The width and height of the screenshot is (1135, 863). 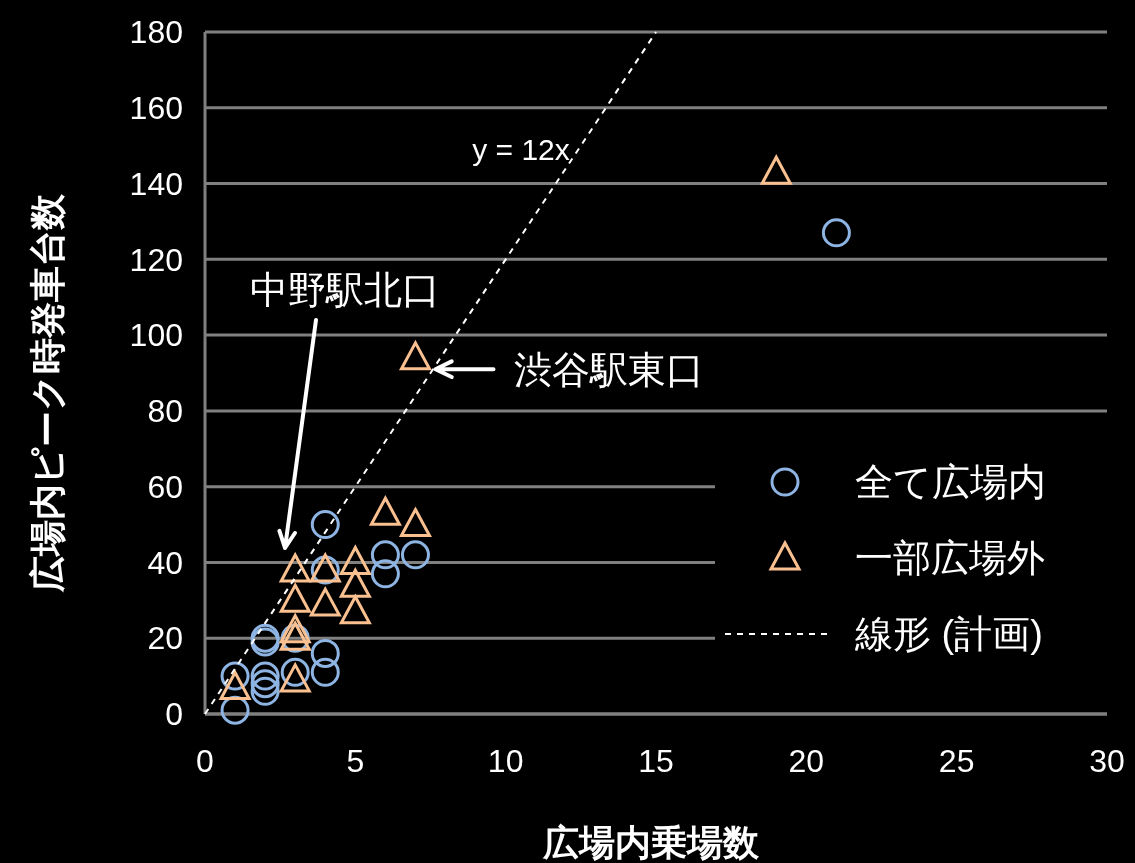 I want to click on legend-label: 全て広場内, so click(x=950, y=482).